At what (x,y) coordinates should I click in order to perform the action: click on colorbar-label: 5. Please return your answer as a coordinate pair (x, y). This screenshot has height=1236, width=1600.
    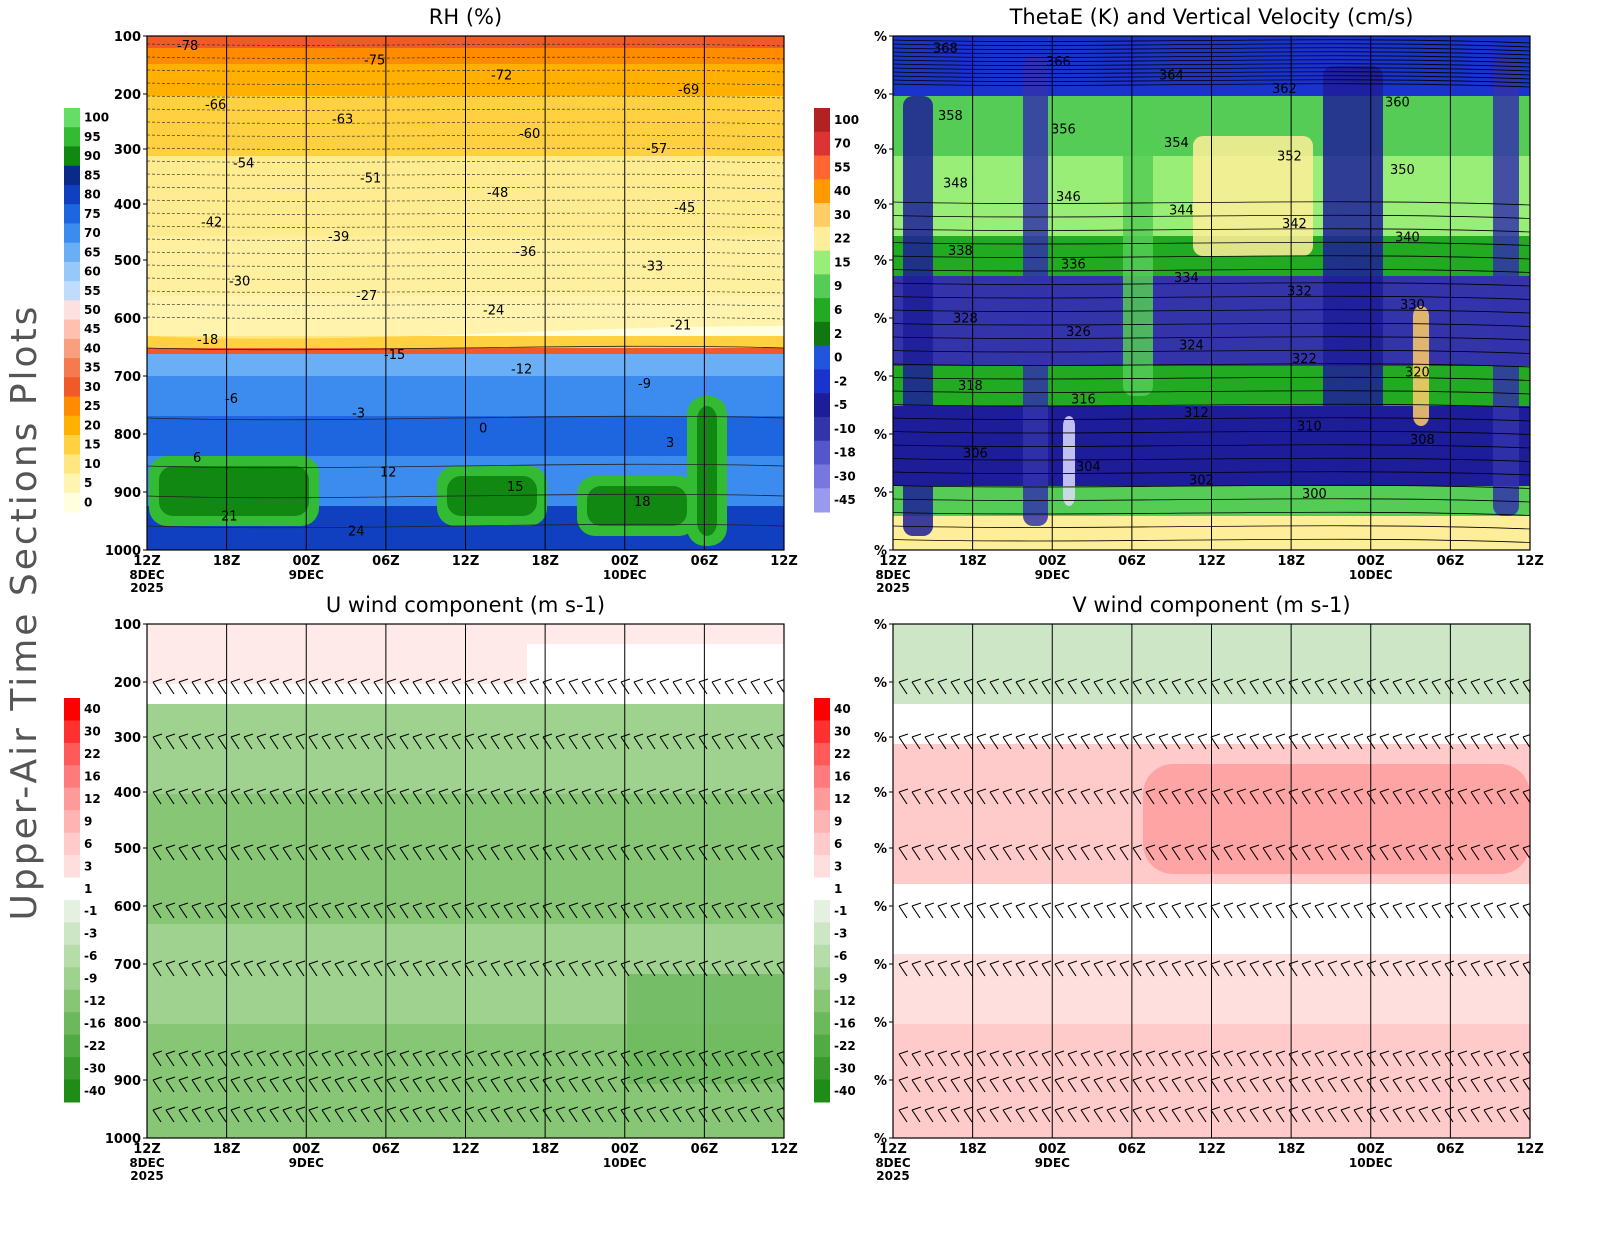
    Looking at the image, I should click on (88, 483).